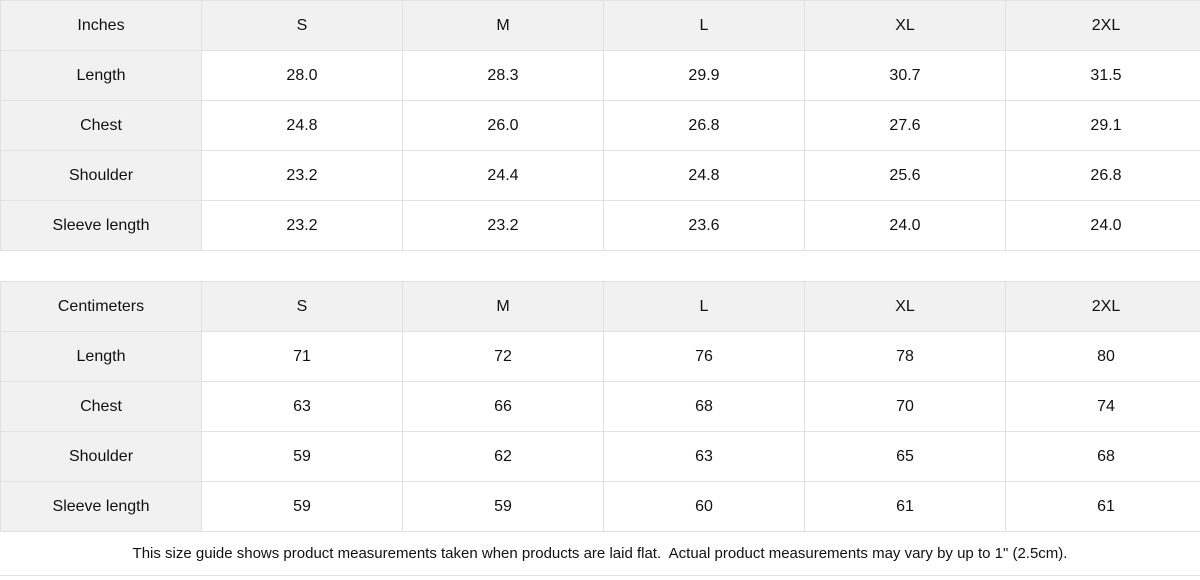 The image size is (1200, 580). Describe the element at coordinates (503, 75) in the screenshot. I see `measurement-value: 28.3` at that location.